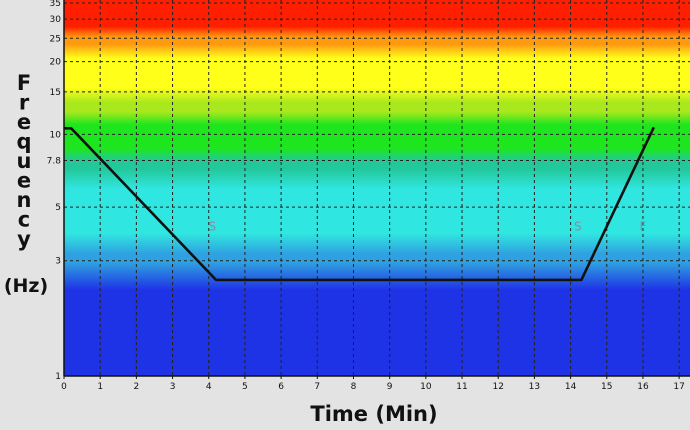 Image resolution: width=690 pixels, height=430 pixels. I want to click on y-label-letter: F, so click(24, 83).